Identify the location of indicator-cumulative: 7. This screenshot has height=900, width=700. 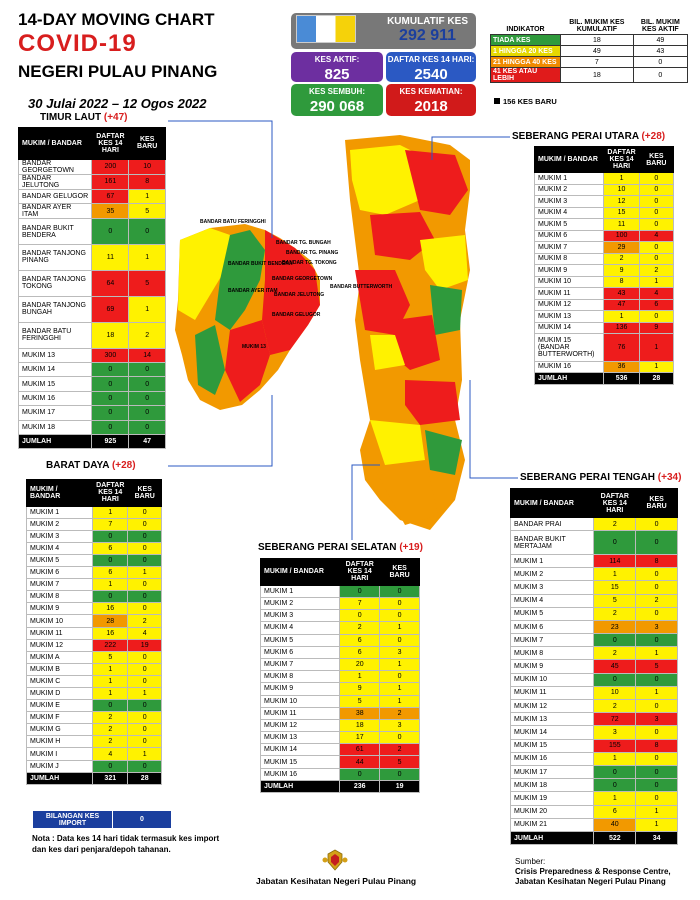
(597, 62).